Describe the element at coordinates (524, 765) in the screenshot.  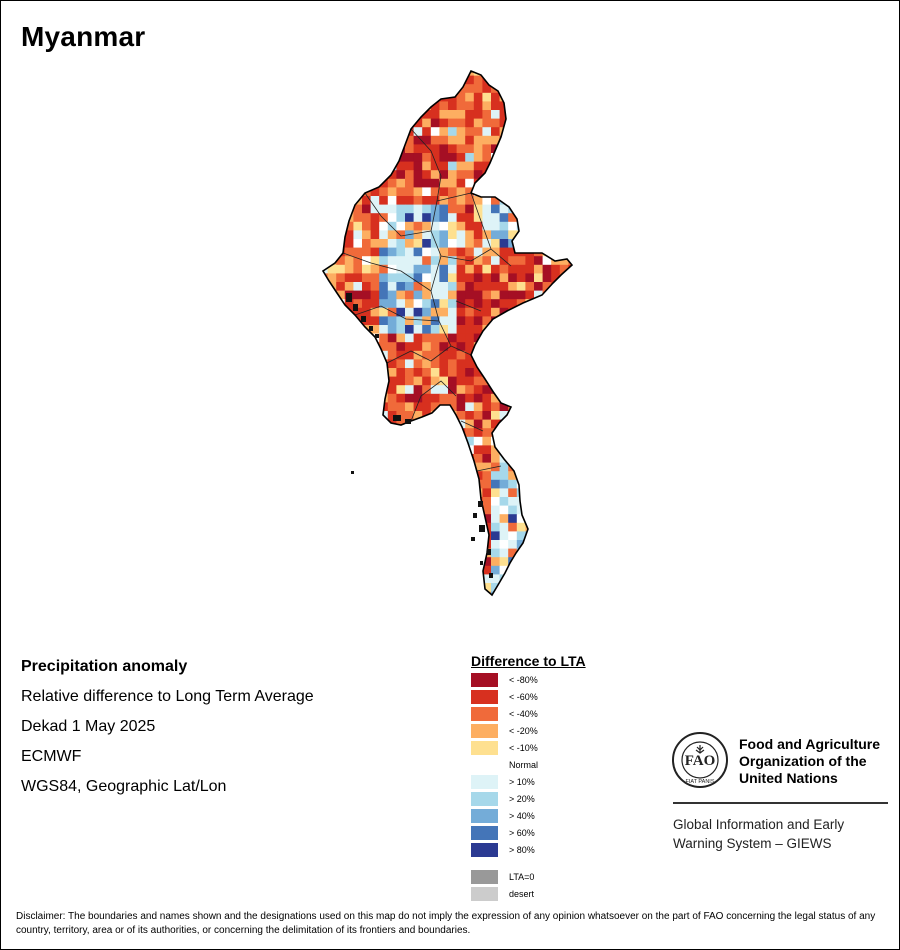
I see `legend-label: Normal` at that location.